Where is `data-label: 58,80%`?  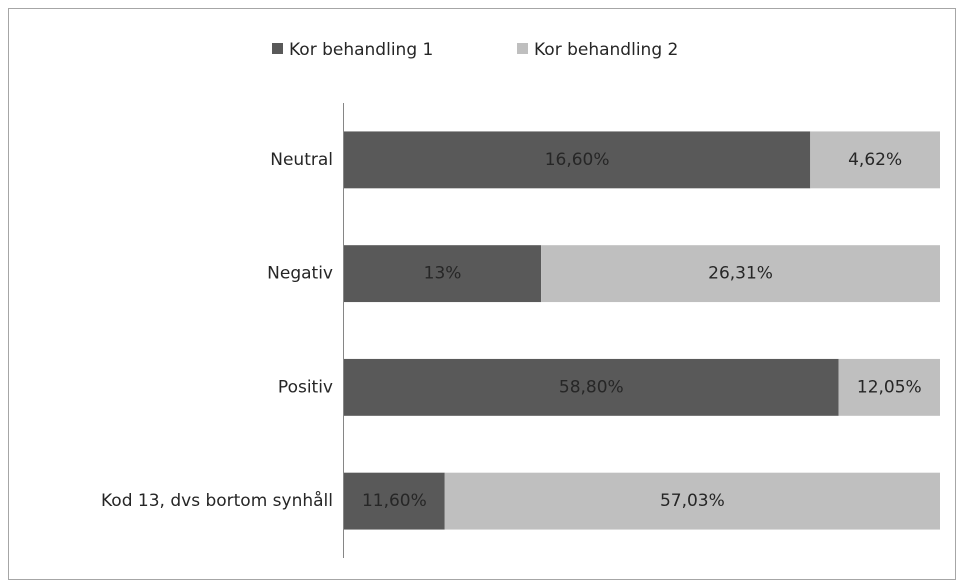 data-label: 58,80% is located at coordinates (591, 387).